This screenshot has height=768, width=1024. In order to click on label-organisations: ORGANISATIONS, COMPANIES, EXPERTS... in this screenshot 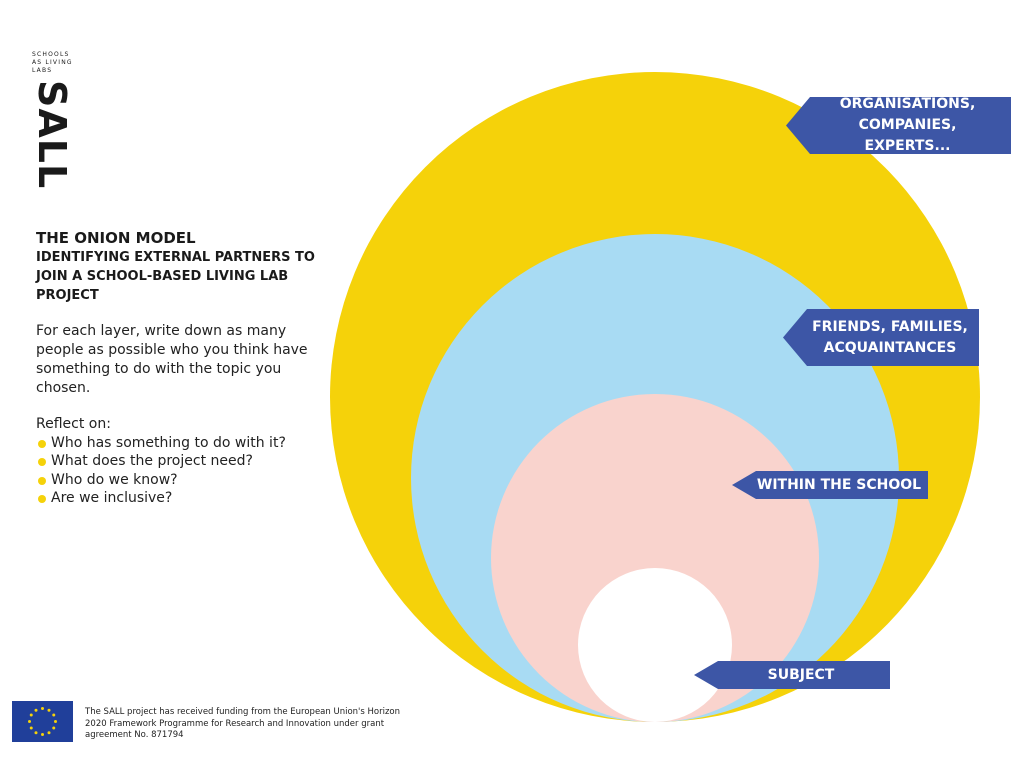, I will do `click(898, 125)`.